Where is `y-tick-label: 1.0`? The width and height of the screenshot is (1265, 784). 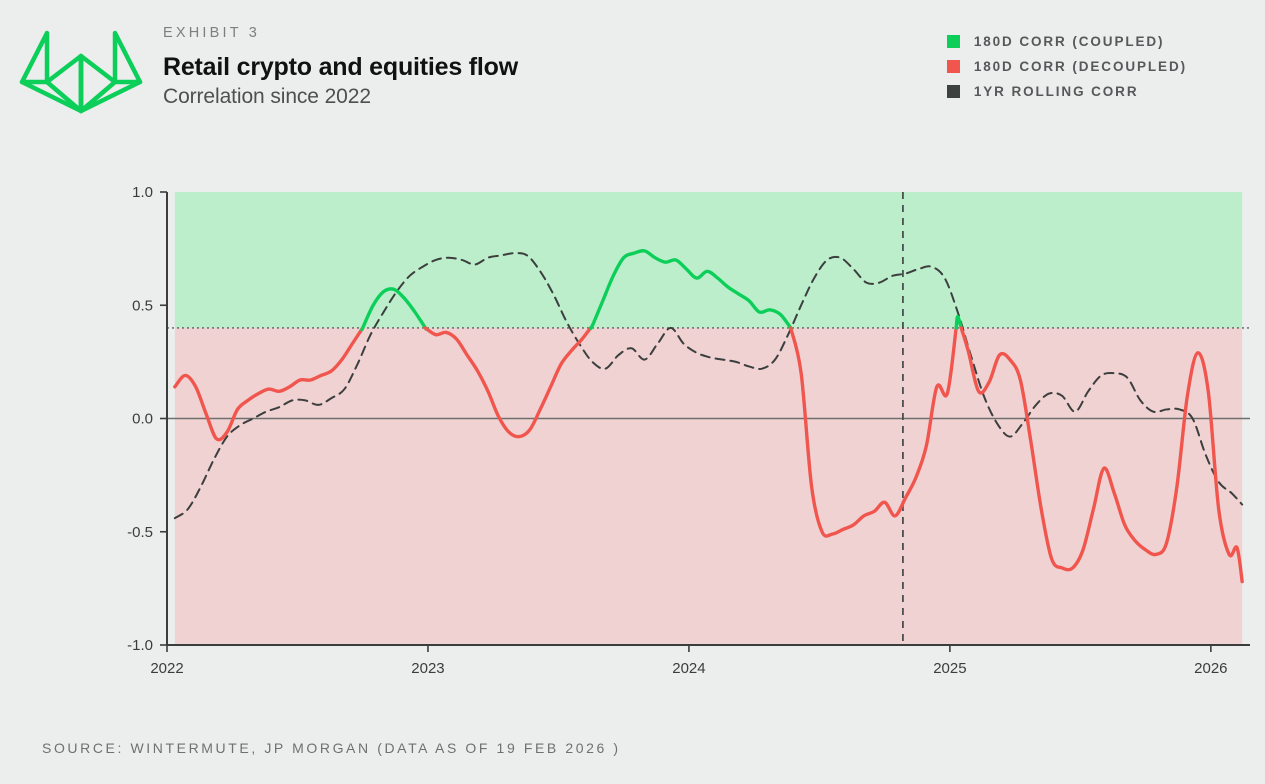
y-tick-label: 1.0 is located at coordinates (142, 192).